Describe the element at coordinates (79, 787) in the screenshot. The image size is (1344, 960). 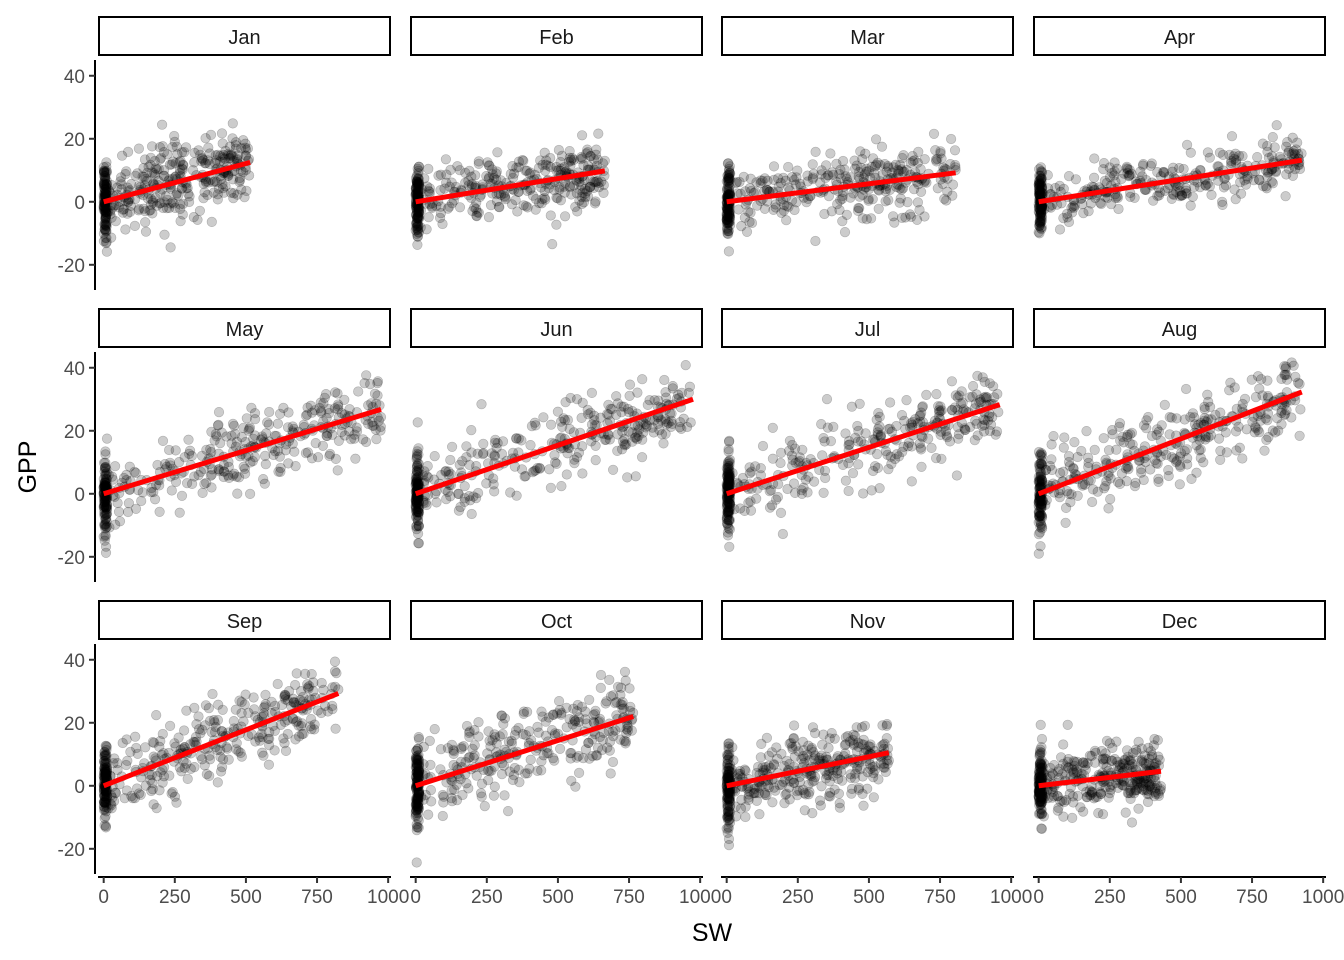
I see `y-tick-label: 0` at that location.